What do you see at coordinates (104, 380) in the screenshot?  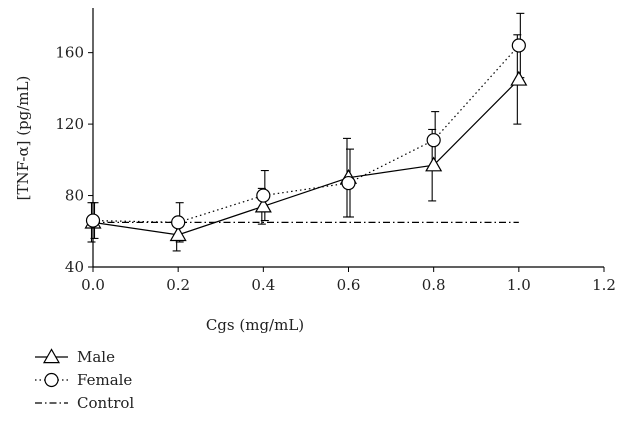 I see `legend-female-label: Female` at bounding box center [104, 380].